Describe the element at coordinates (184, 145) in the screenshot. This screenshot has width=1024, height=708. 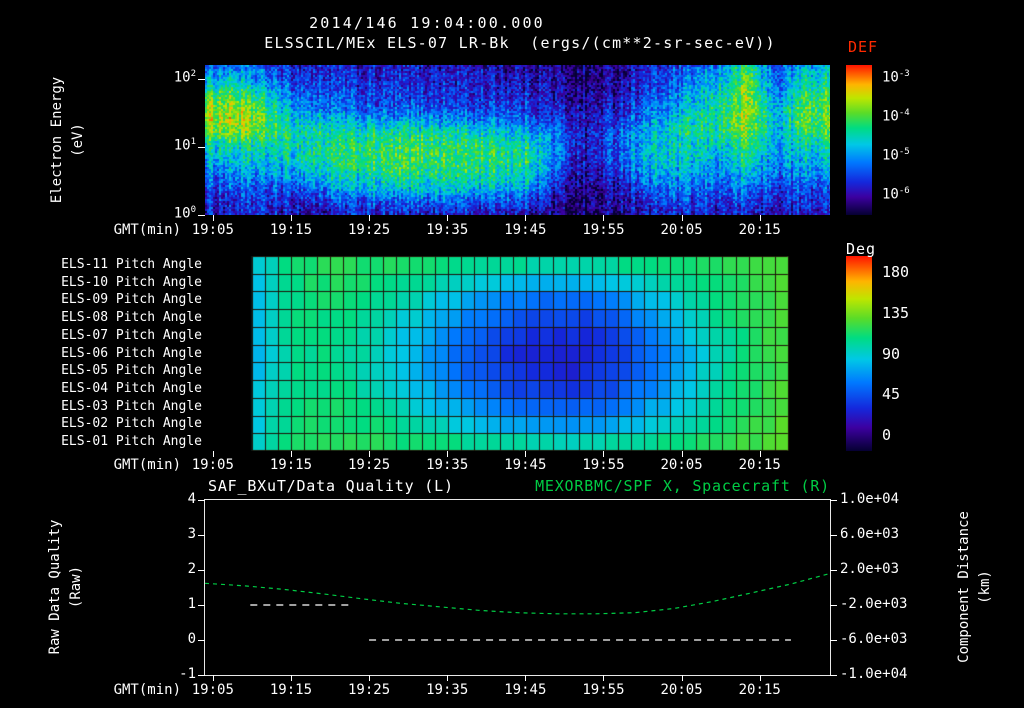
I see `y-tick-label: 10¹` at that location.